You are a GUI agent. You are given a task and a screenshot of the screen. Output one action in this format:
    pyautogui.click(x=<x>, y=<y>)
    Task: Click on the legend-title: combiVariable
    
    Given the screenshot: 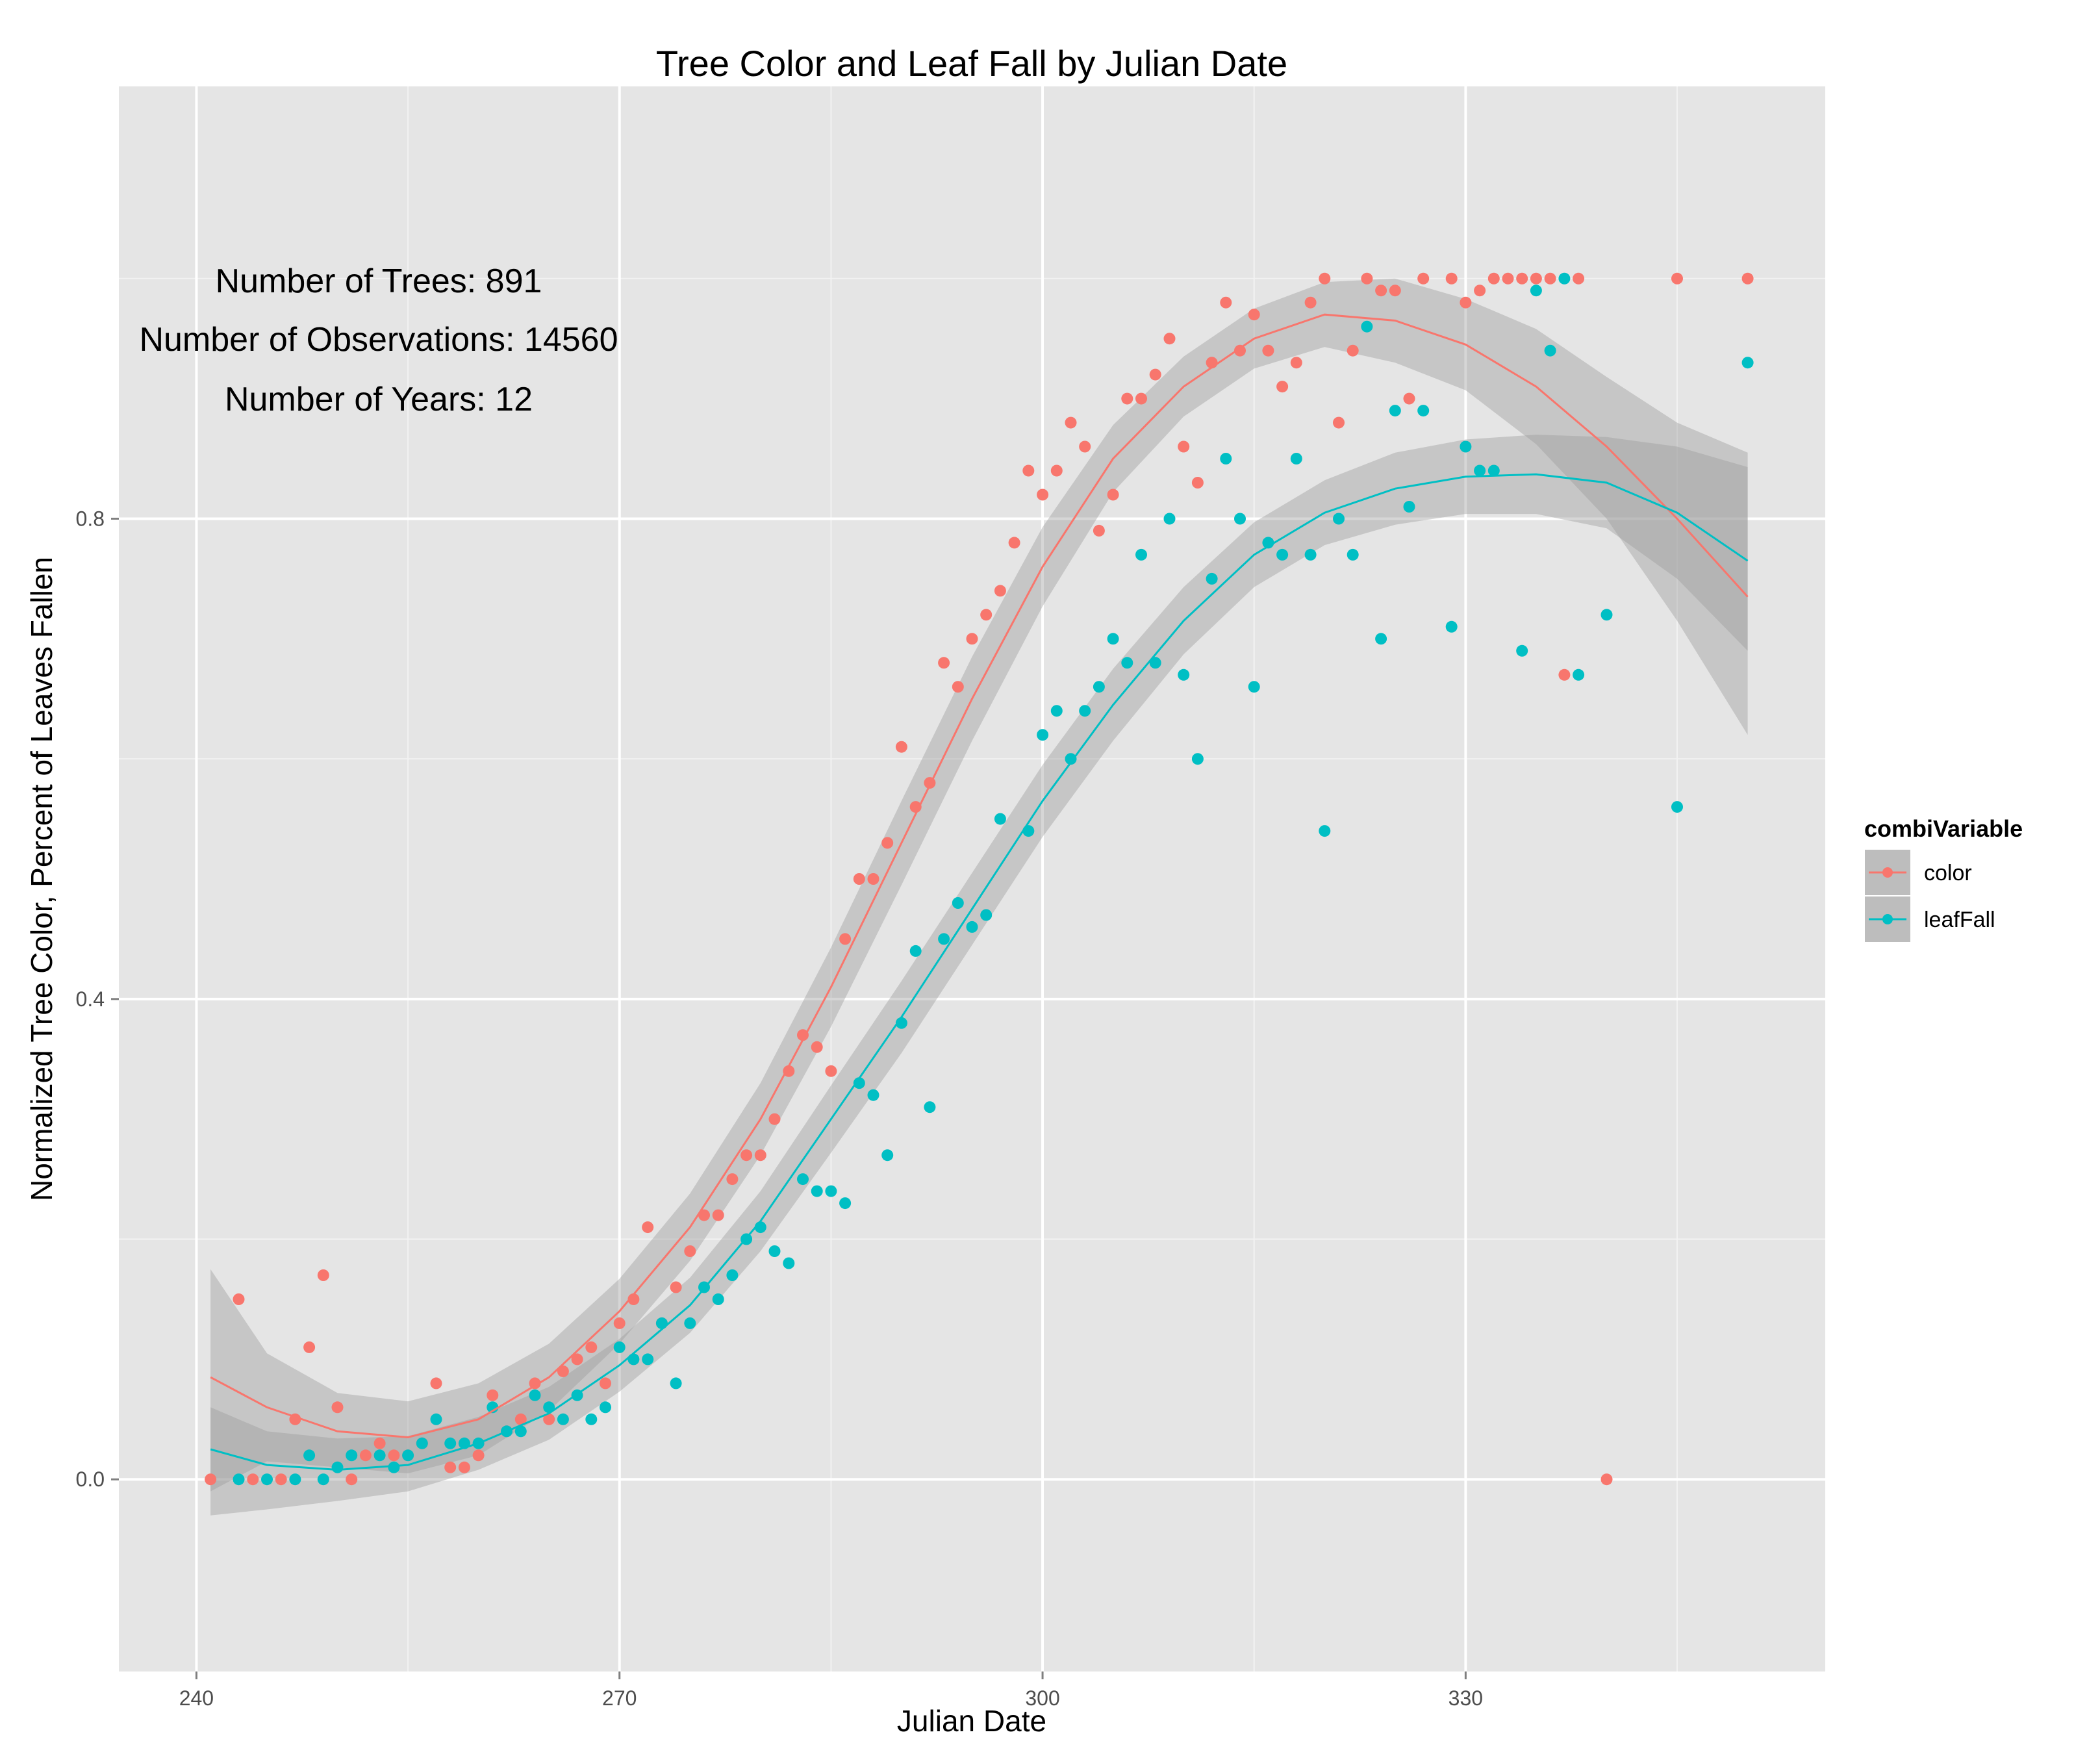 What is the action you would take?
    pyautogui.click(x=1944, y=828)
    